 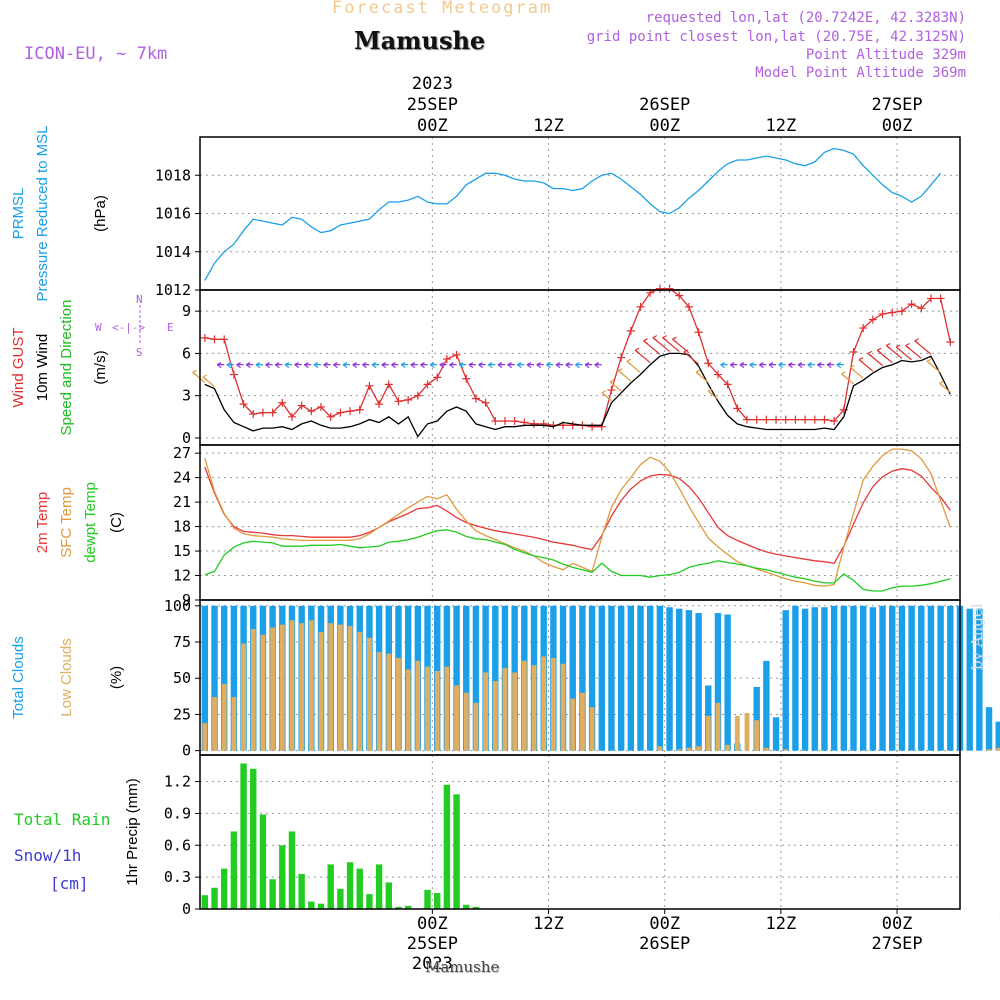 What do you see at coordinates (432, 944) in the screenshot?
I see `time-label-bottom: 25SEP` at bounding box center [432, 944].